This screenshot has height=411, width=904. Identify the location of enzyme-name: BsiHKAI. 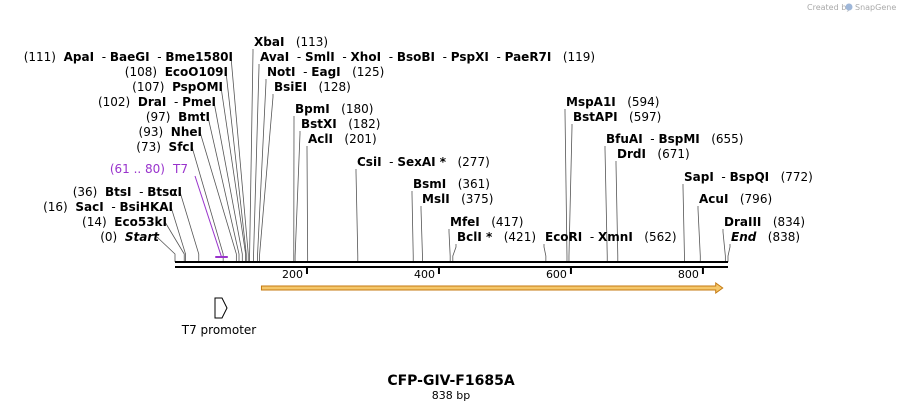
(147, 207).